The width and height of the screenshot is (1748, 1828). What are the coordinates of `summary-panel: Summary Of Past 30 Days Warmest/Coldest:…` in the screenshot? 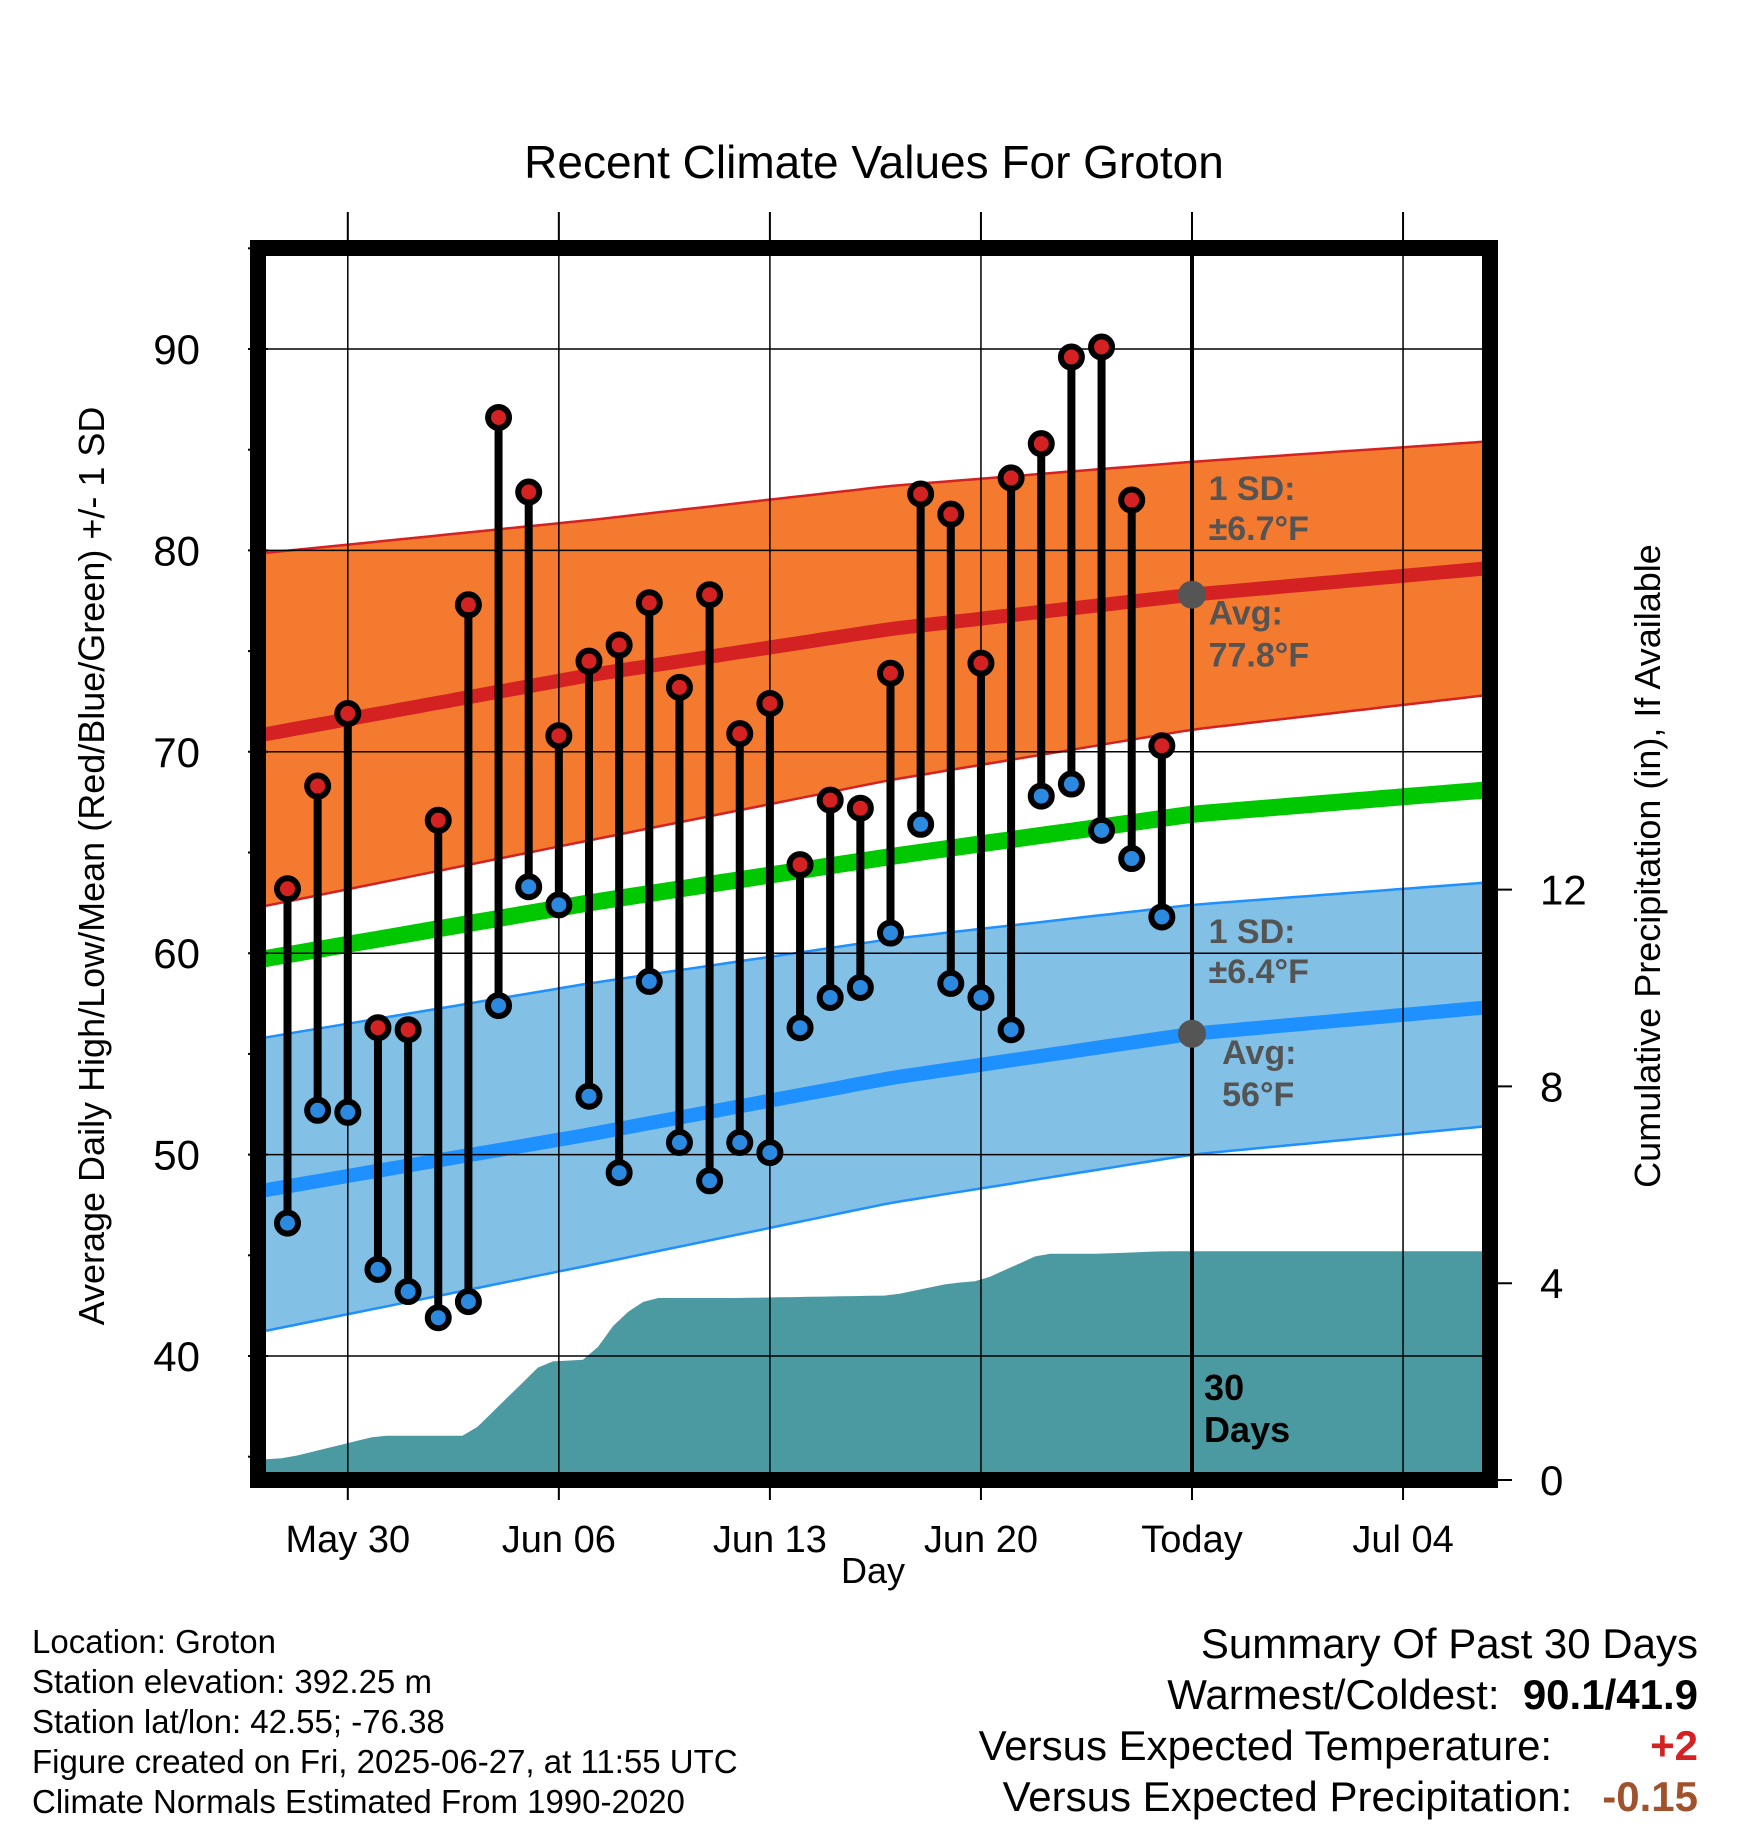 It's located at (1338, 1720).